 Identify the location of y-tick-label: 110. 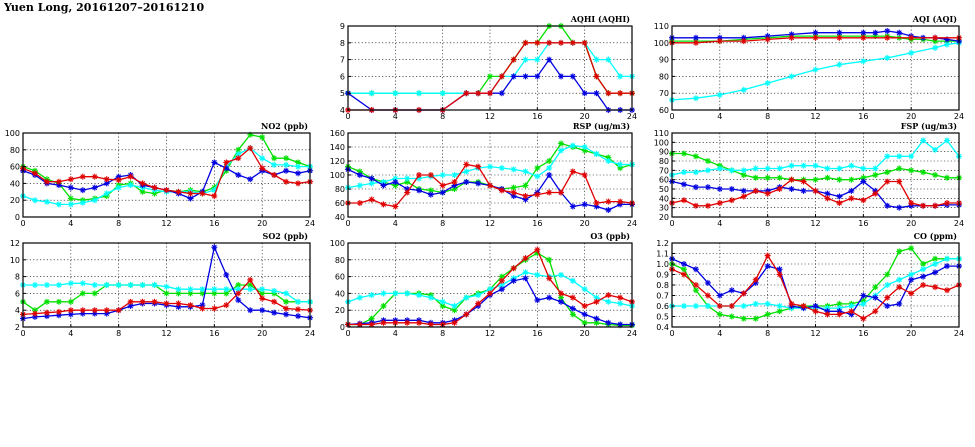
(661, 26).